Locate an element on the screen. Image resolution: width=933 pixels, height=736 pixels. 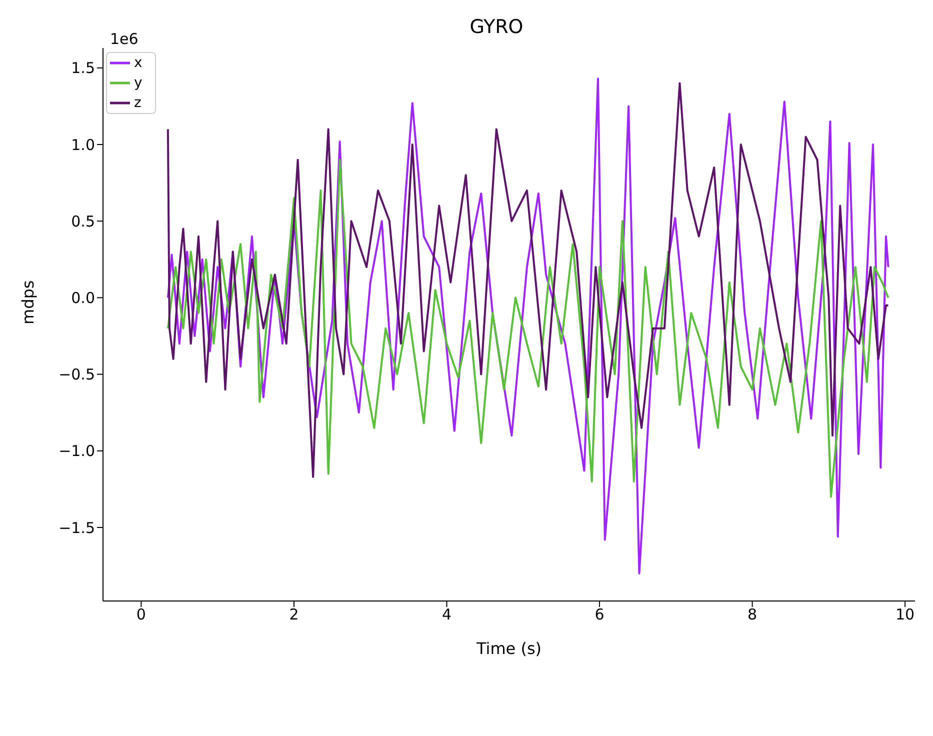
x-tick-label: 8 is located at coordinates (753, 615).